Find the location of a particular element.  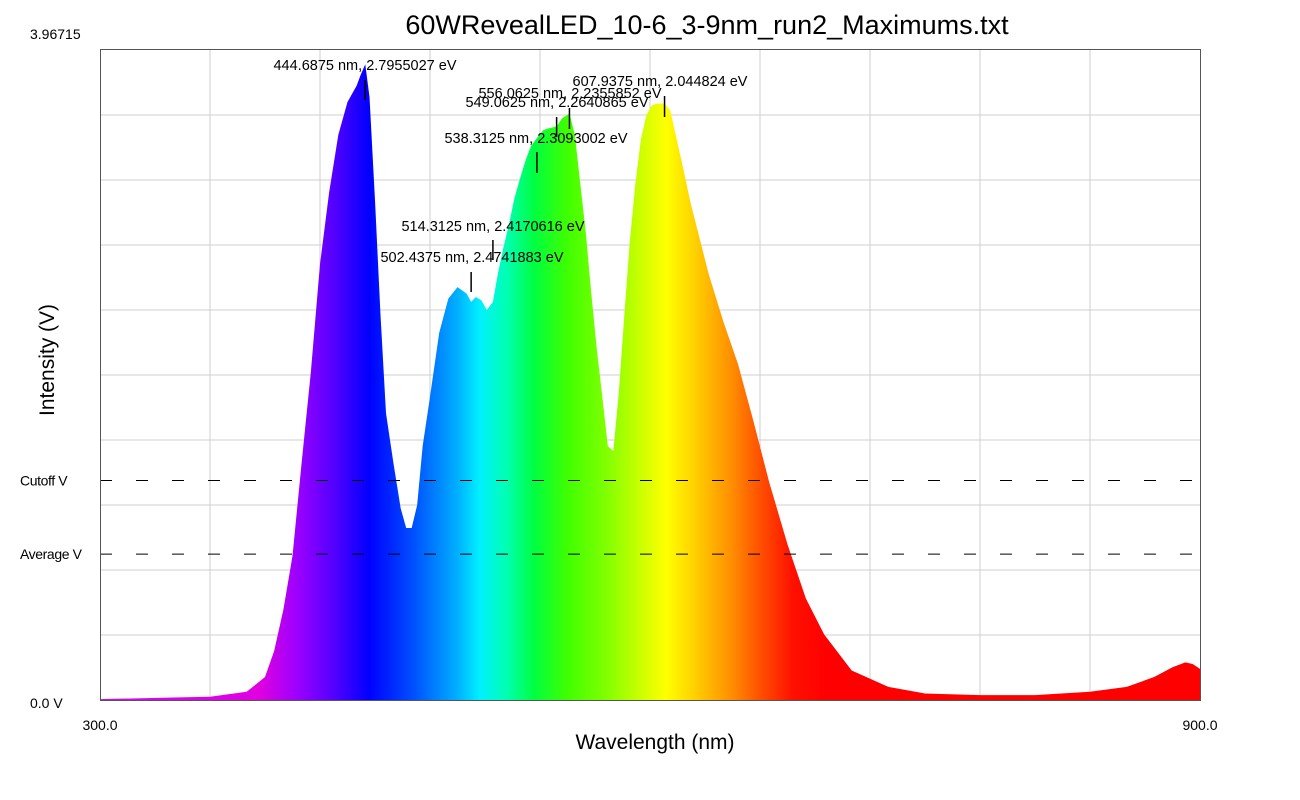

y-tick-max: 3.96715 is located at coordinates (55, 34).